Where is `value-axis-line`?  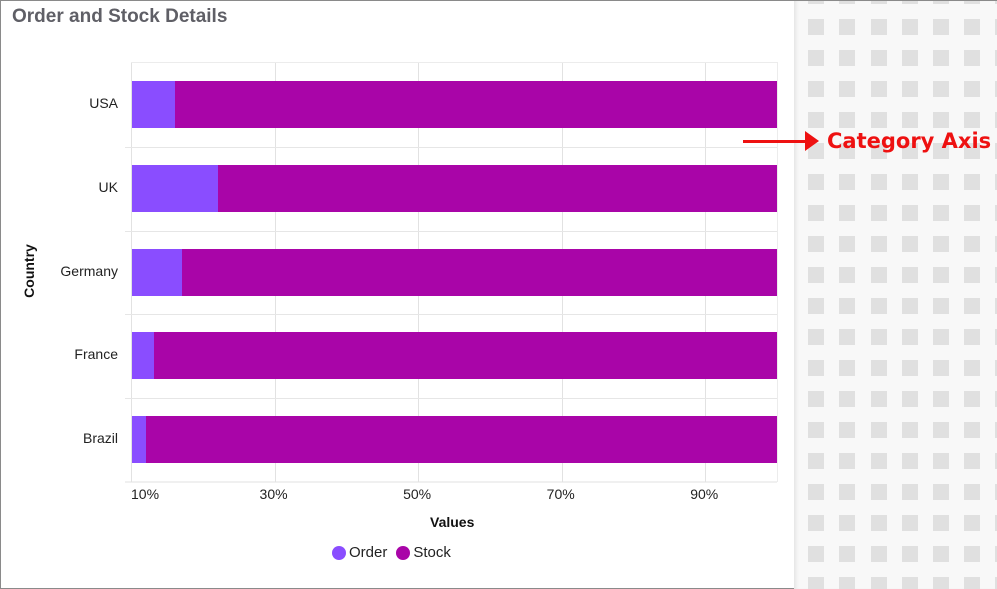
value-axis-line is located at coordinates (451, 482).